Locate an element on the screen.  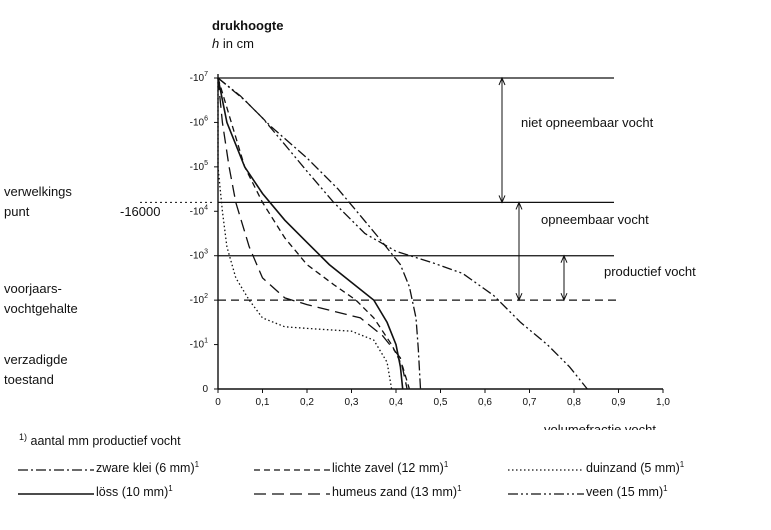
legend-item: löss (10 mm)1 is located at coordinates (138, 494).